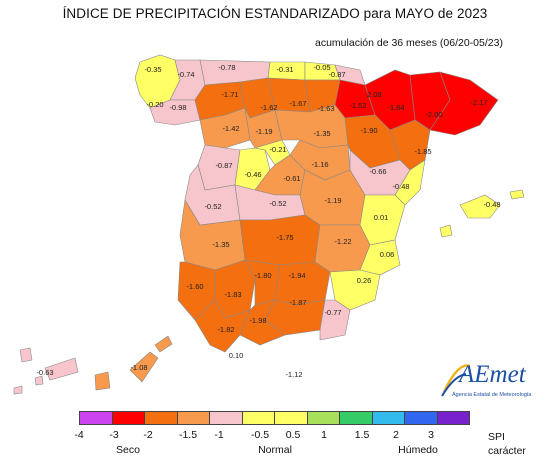  Describe the element at coordinates (332, 312) in the screenshot. I see `value-label: -0.77` at that location.